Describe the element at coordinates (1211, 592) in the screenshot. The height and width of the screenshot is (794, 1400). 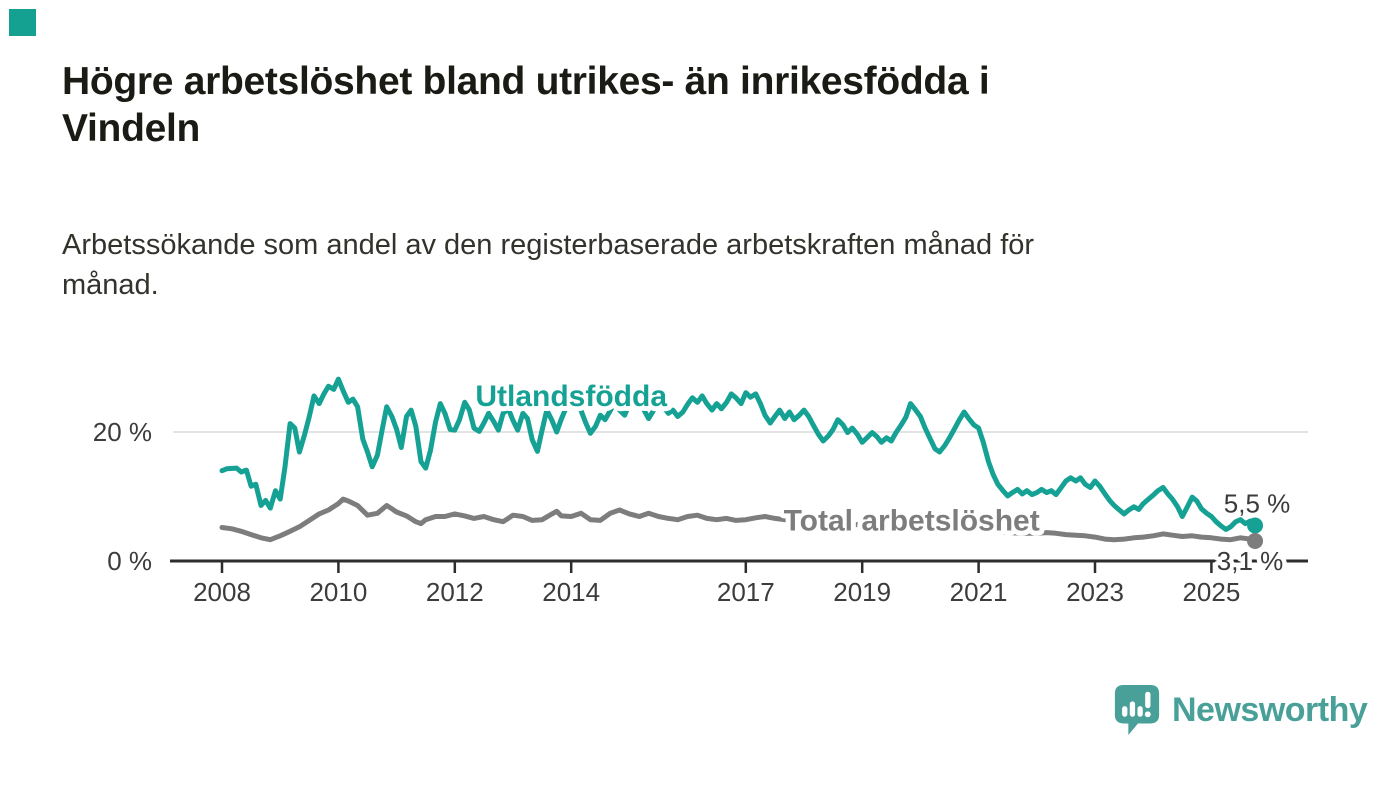
I see `x-tick-label: 2025` at that location.